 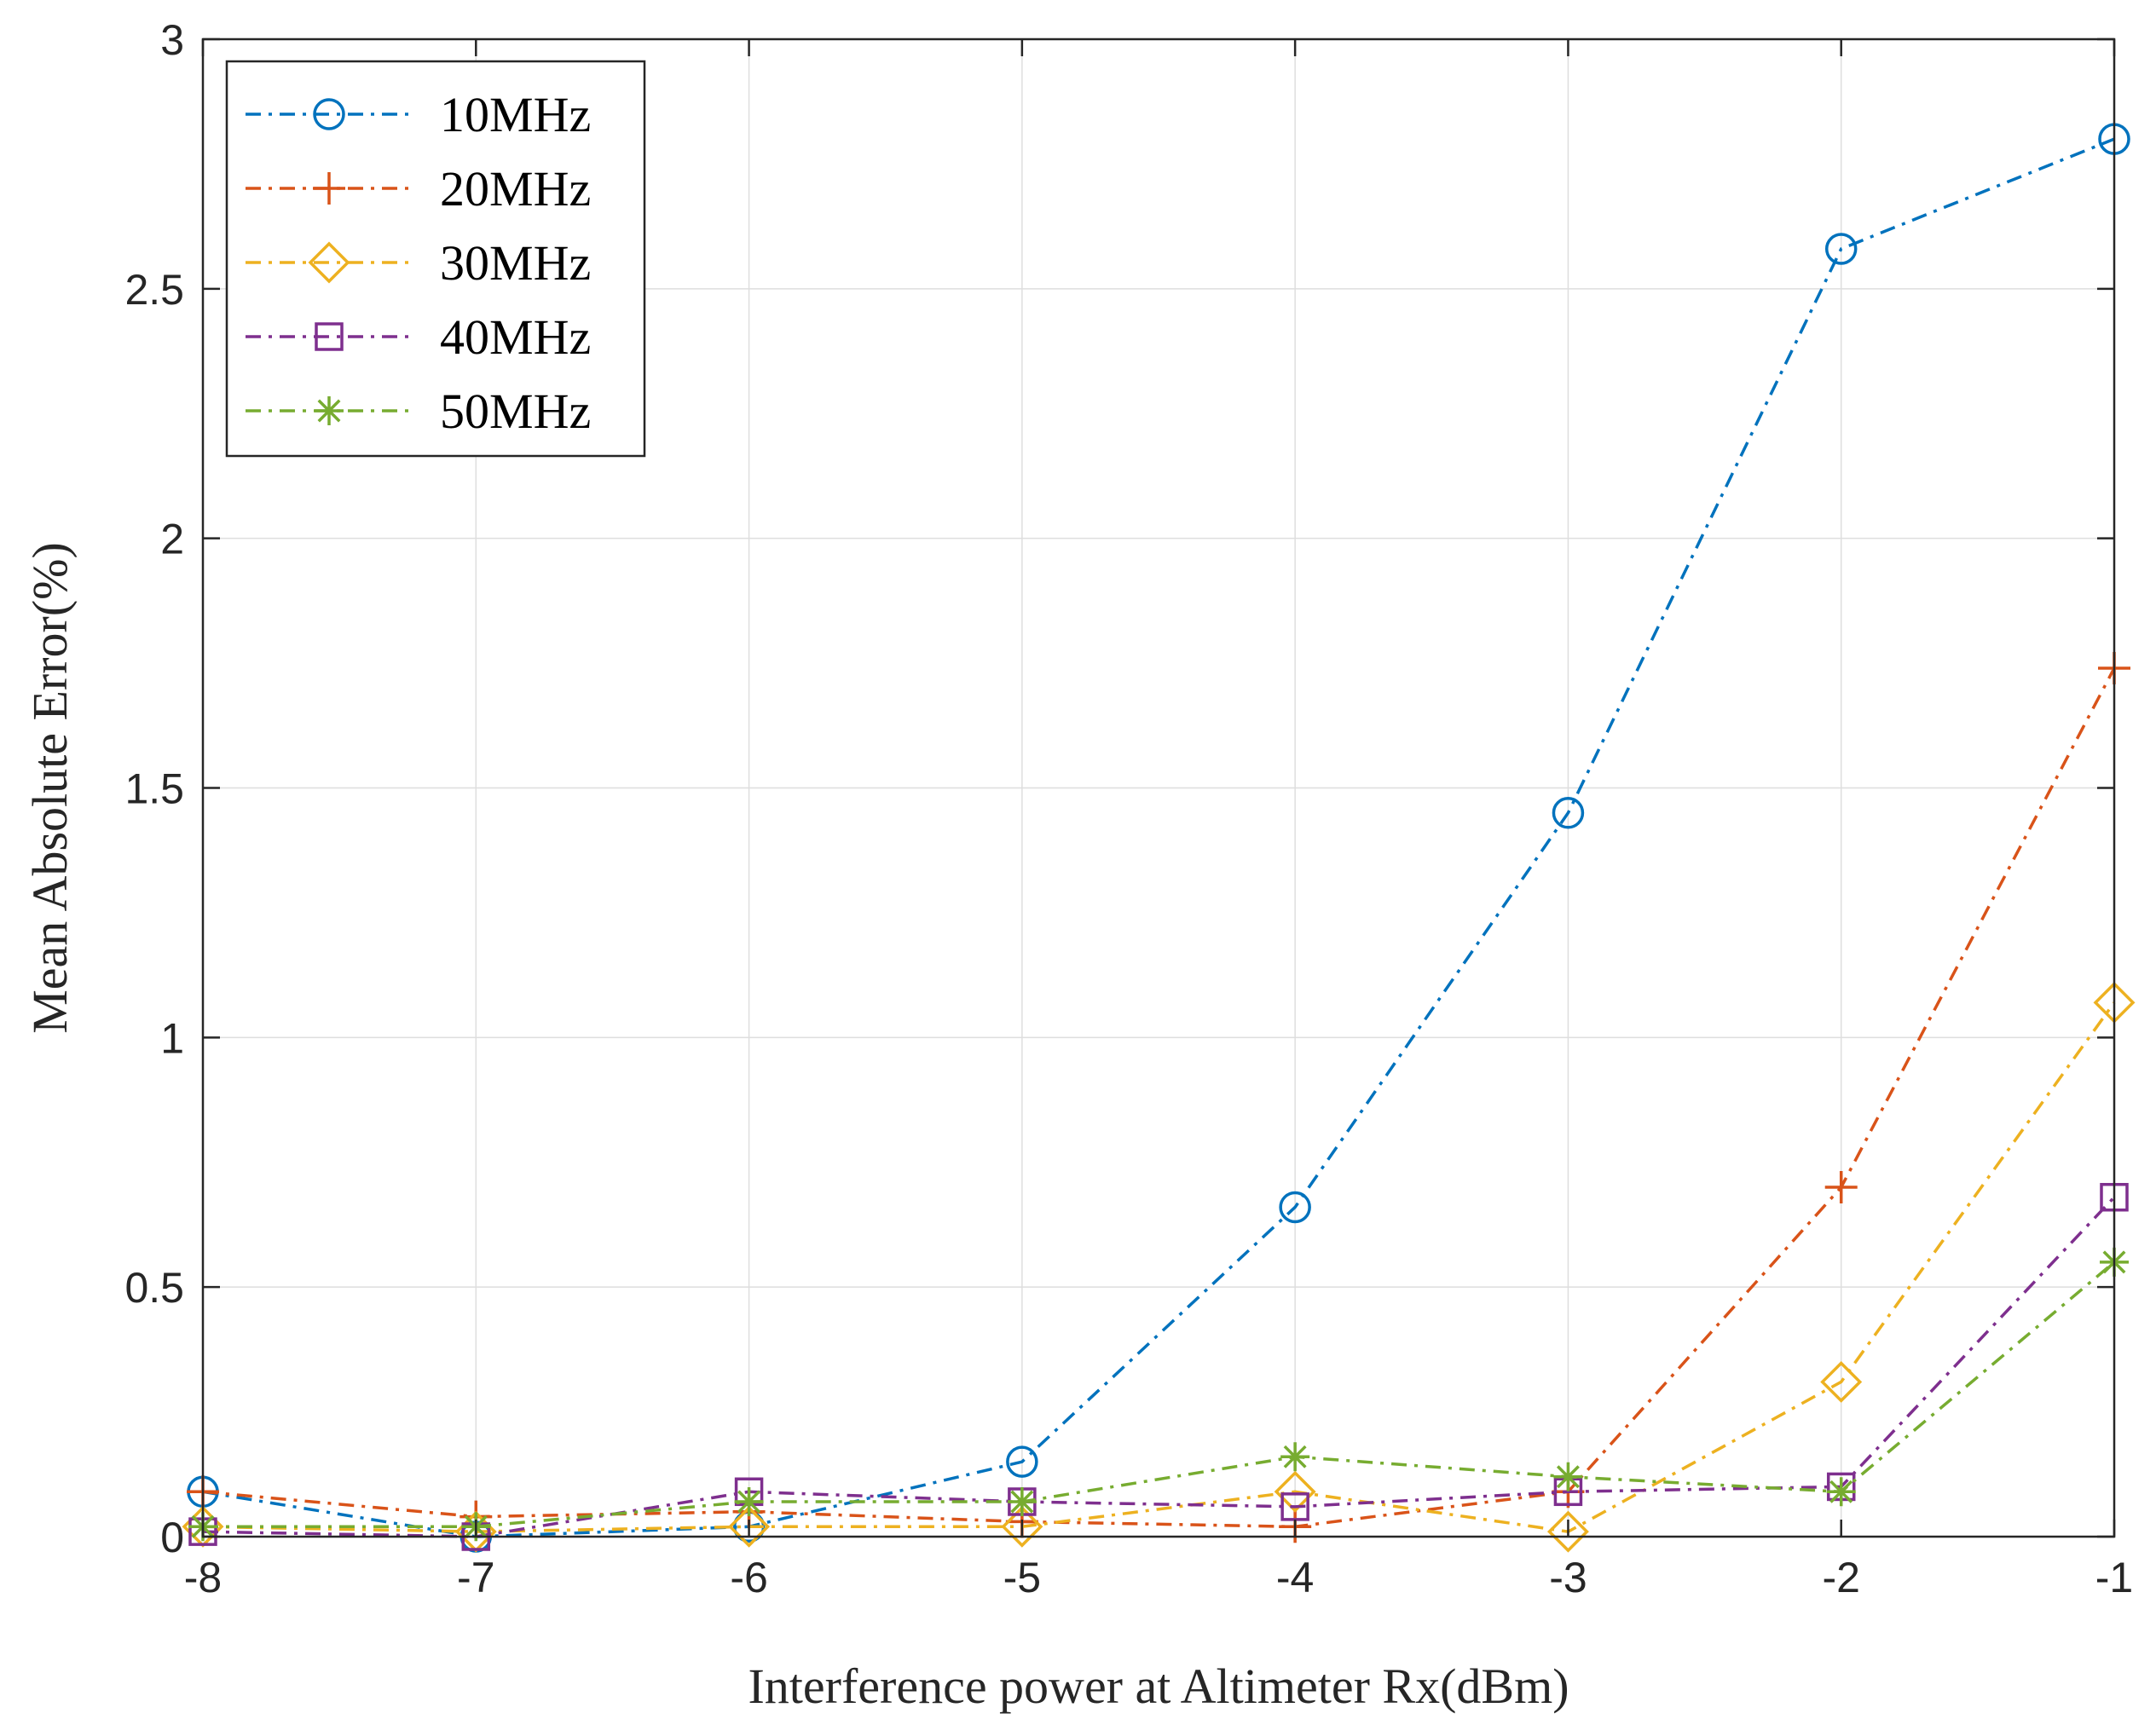 I want to click on y-tick-label: 2.5, so click(x=154, y=290).